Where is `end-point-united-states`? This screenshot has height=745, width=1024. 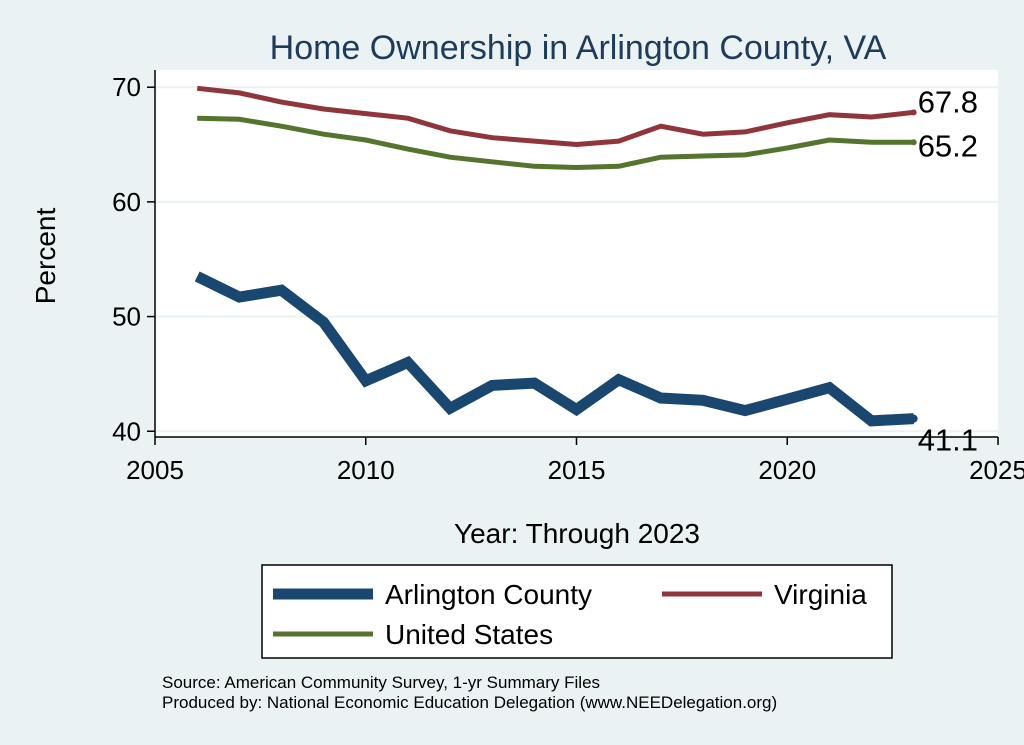
end-point-united-states is located at coordinates (913, 142).